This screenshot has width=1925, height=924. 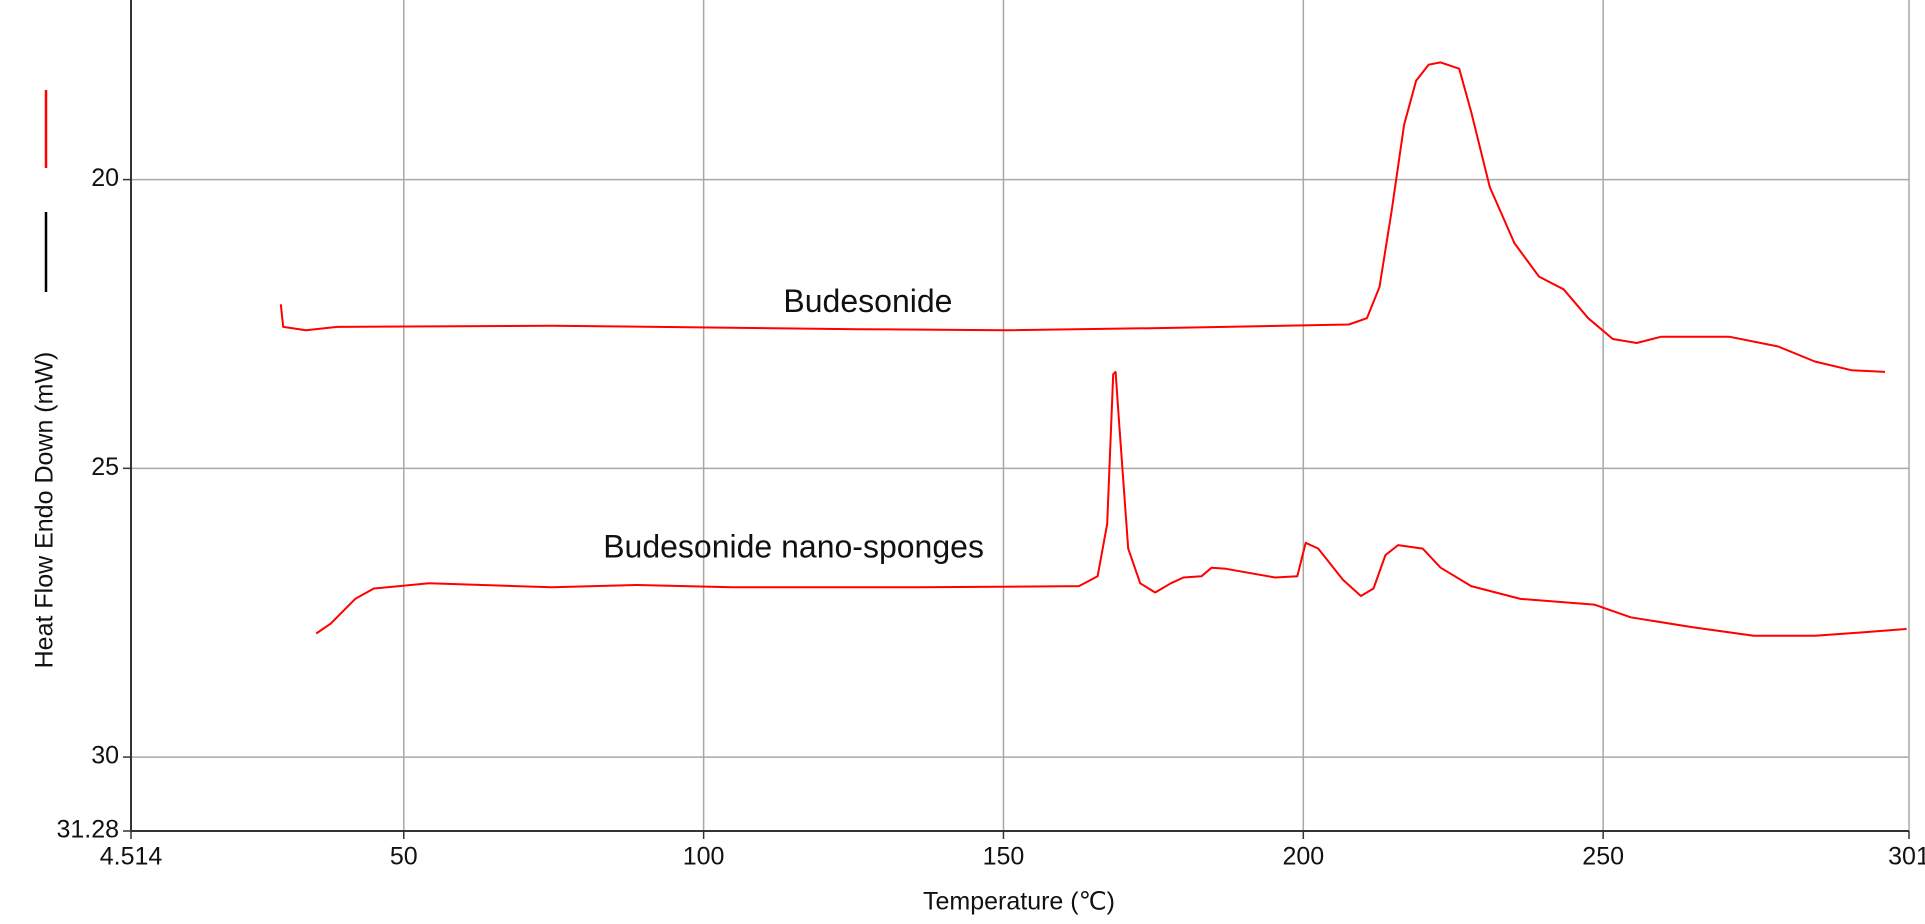 What do you see at coordinates (45, 510) in the screenshot?
I see `y-axis-label: Heat Flow Endo Down (mW)` at bounding box center [45, 510].